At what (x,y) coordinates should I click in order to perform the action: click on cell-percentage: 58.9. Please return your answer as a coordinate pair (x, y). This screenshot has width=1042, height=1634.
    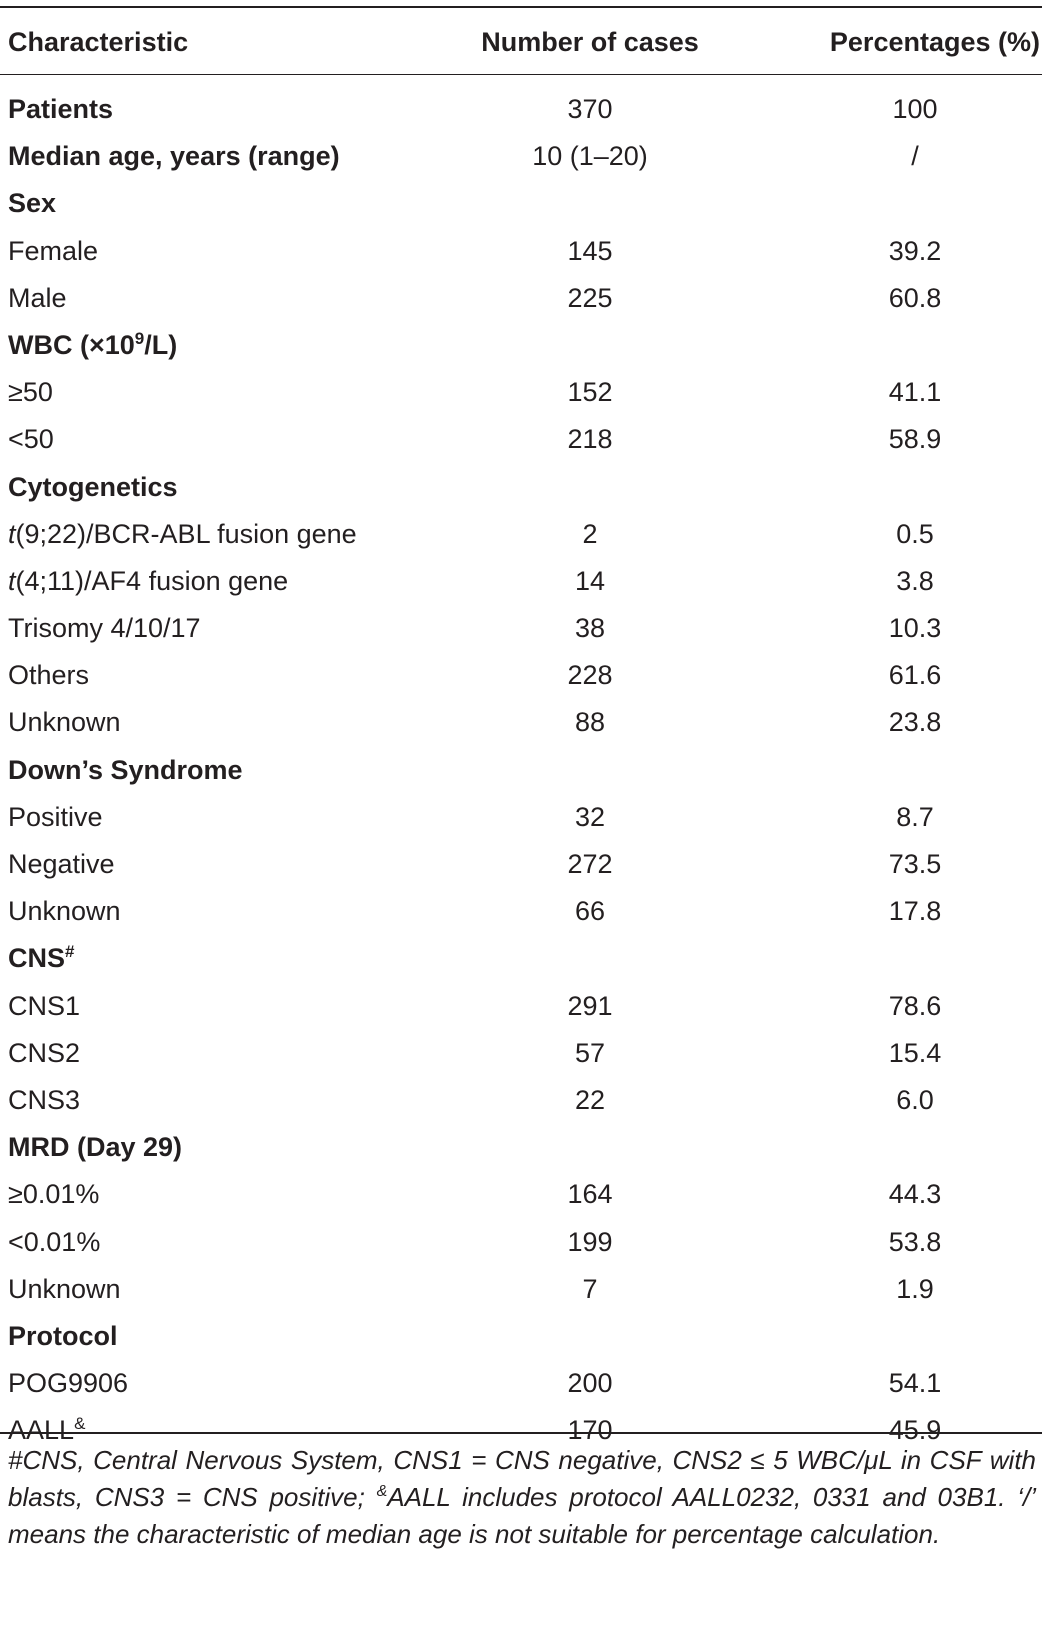
    Looking at the image, I should click on (915, 439).